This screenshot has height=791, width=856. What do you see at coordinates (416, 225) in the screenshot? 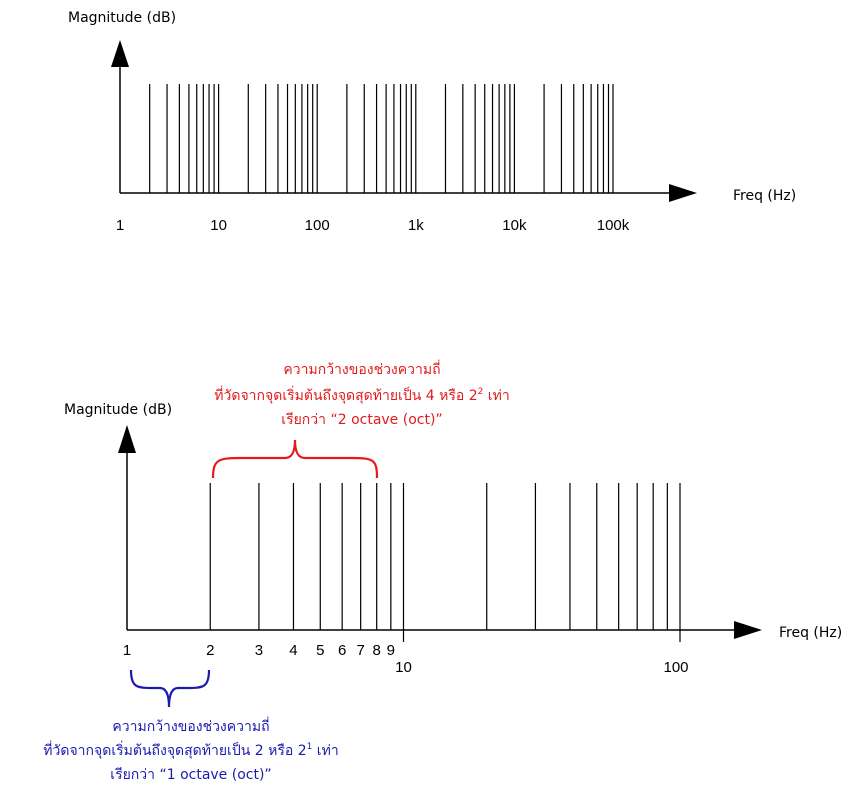
I see `c1-tick-label: 1k` at bounding box center [416, 225].